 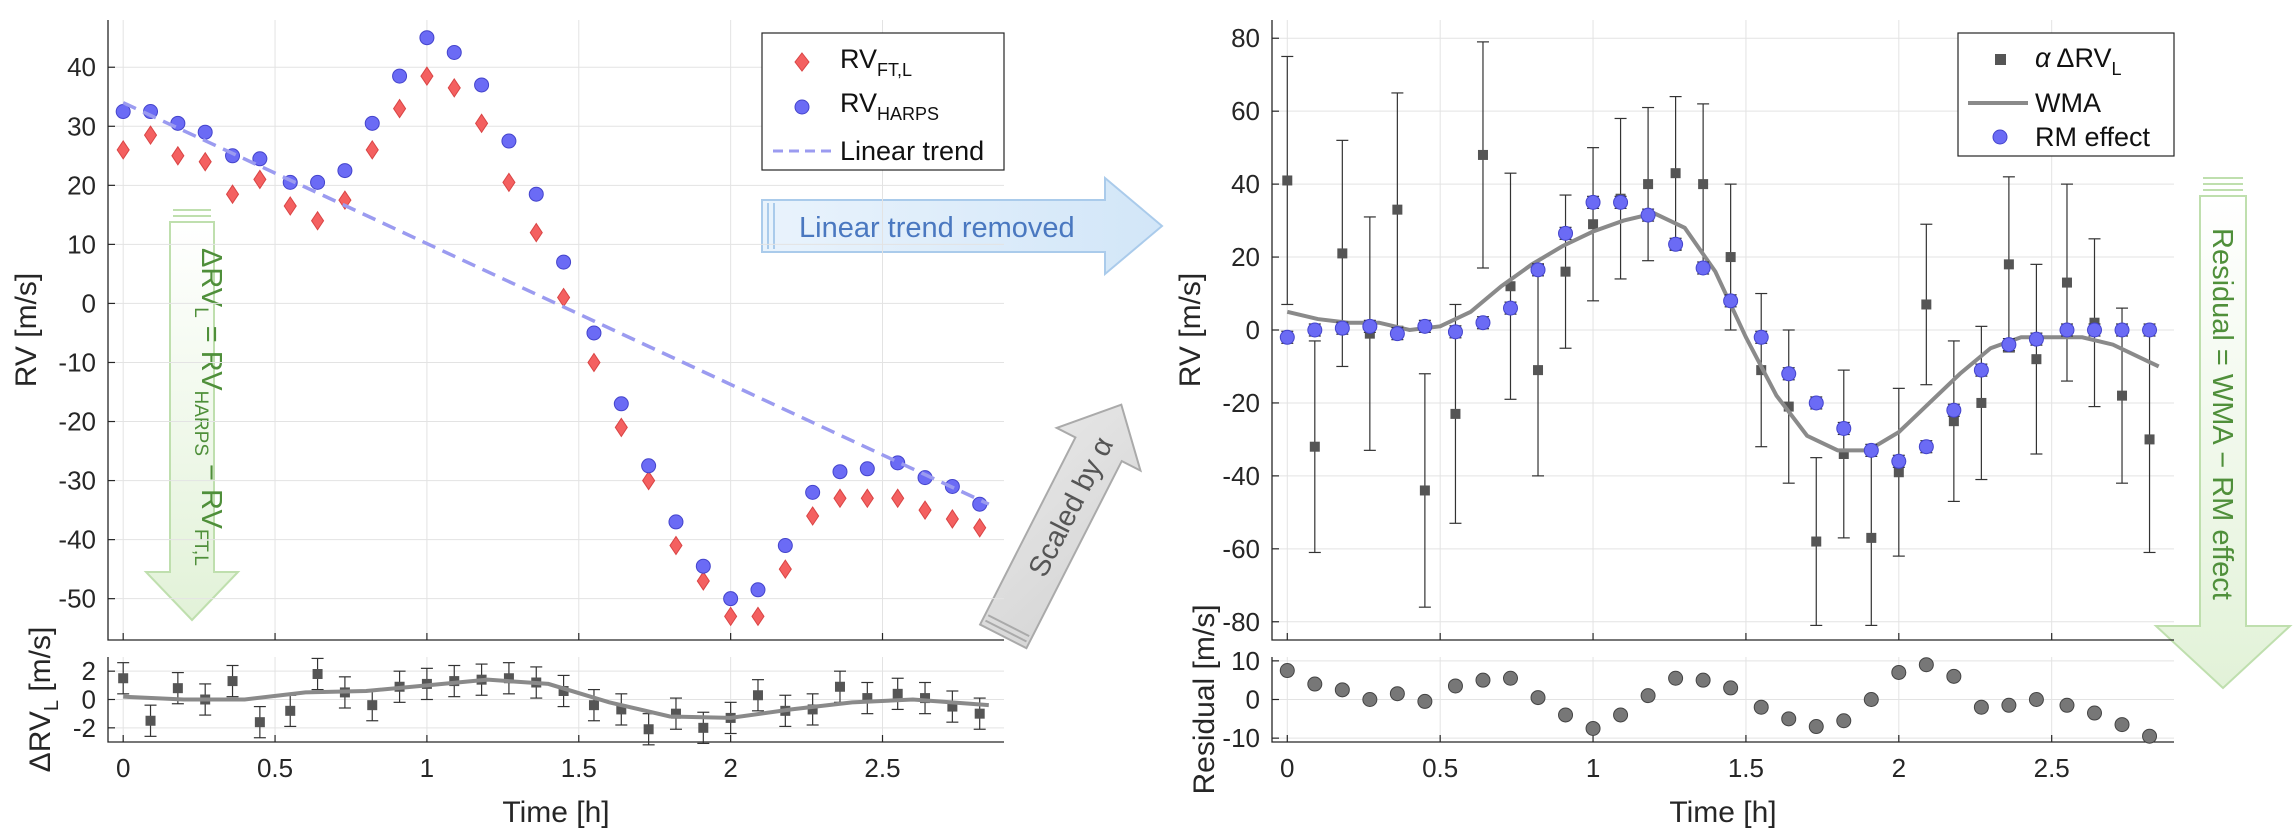 What do you see at coordinates (2068, 103) in the screenshot?
I see `legend-wma-label: WMA` at bounding box center [2068, 103].